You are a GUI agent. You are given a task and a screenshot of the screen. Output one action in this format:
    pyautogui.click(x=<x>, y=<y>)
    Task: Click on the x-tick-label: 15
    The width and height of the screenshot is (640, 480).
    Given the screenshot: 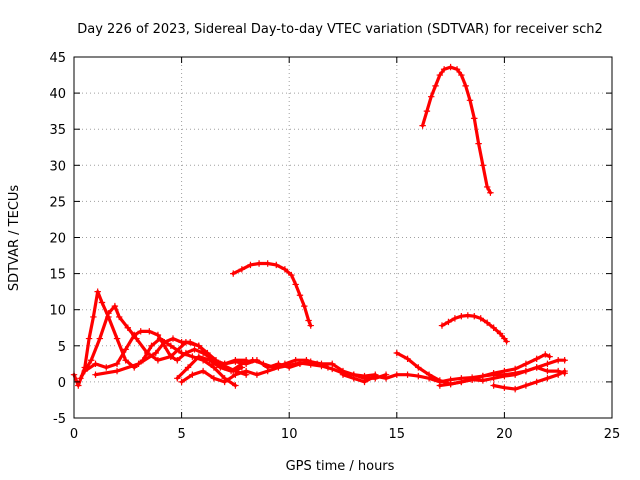 What is the action you would take?
    pyautogui.click(x=397, y=434)
    